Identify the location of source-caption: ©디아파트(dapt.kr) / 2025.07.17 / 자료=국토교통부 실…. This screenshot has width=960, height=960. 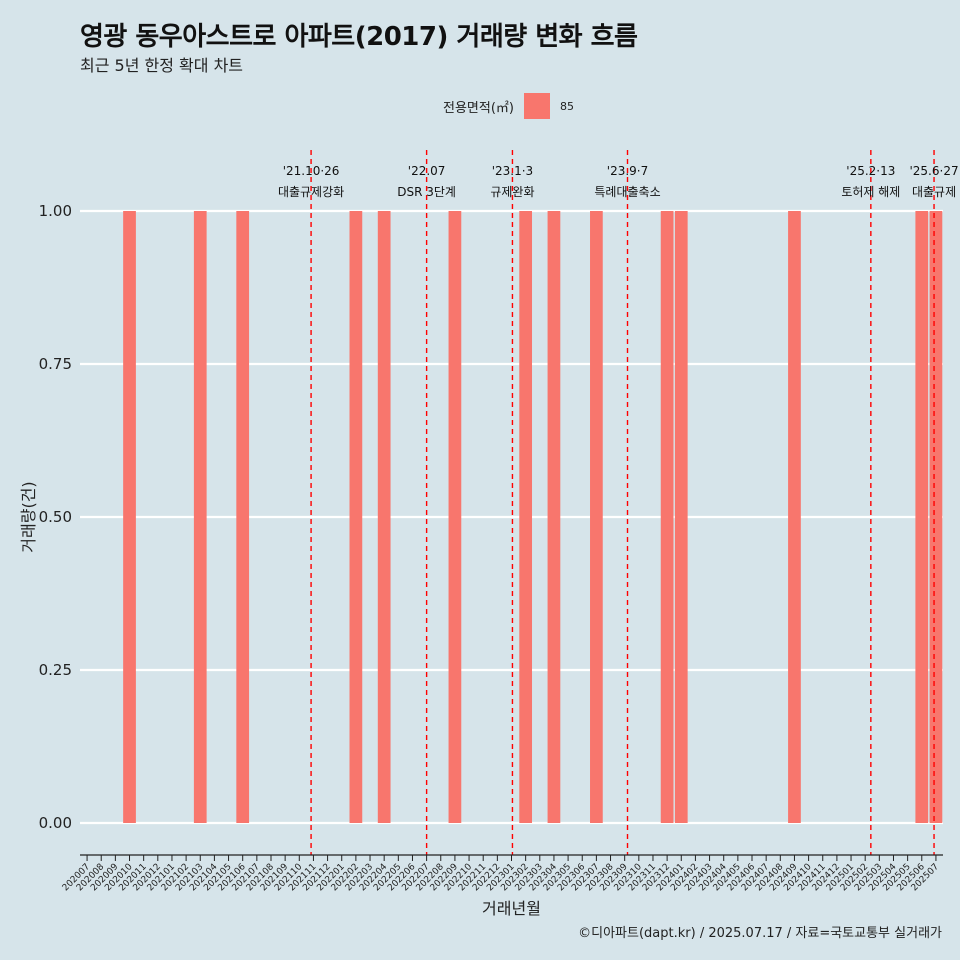
(760, 933).